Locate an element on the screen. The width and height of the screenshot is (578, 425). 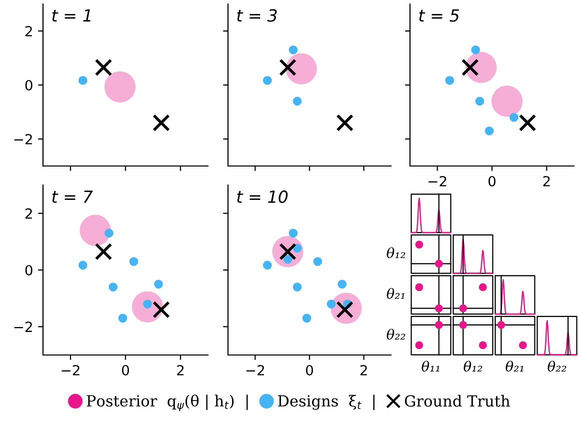
chart-title: t = 5 is located at coordinates (439, 15).